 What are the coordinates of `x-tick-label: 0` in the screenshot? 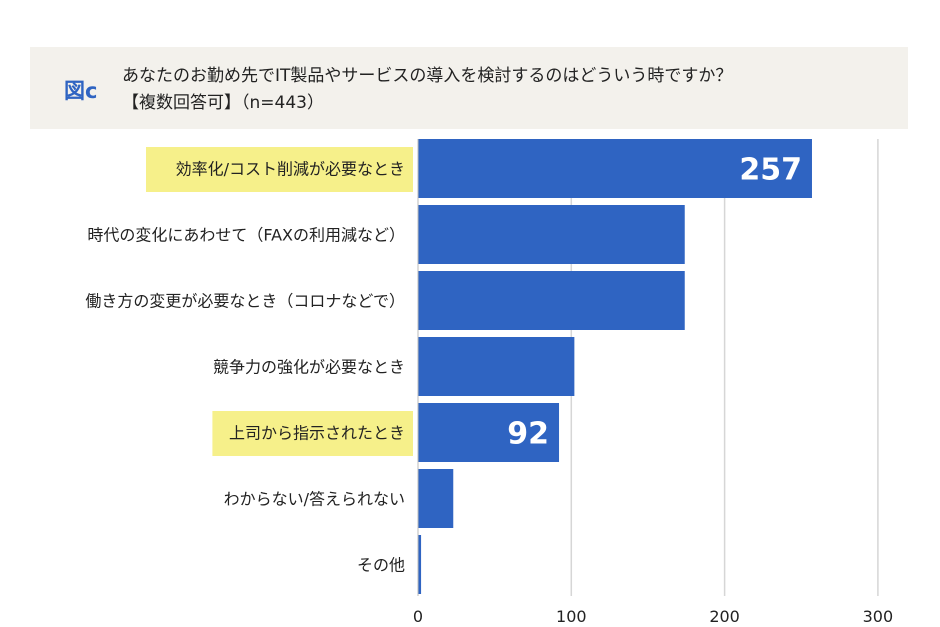 It's located at (418, 616).